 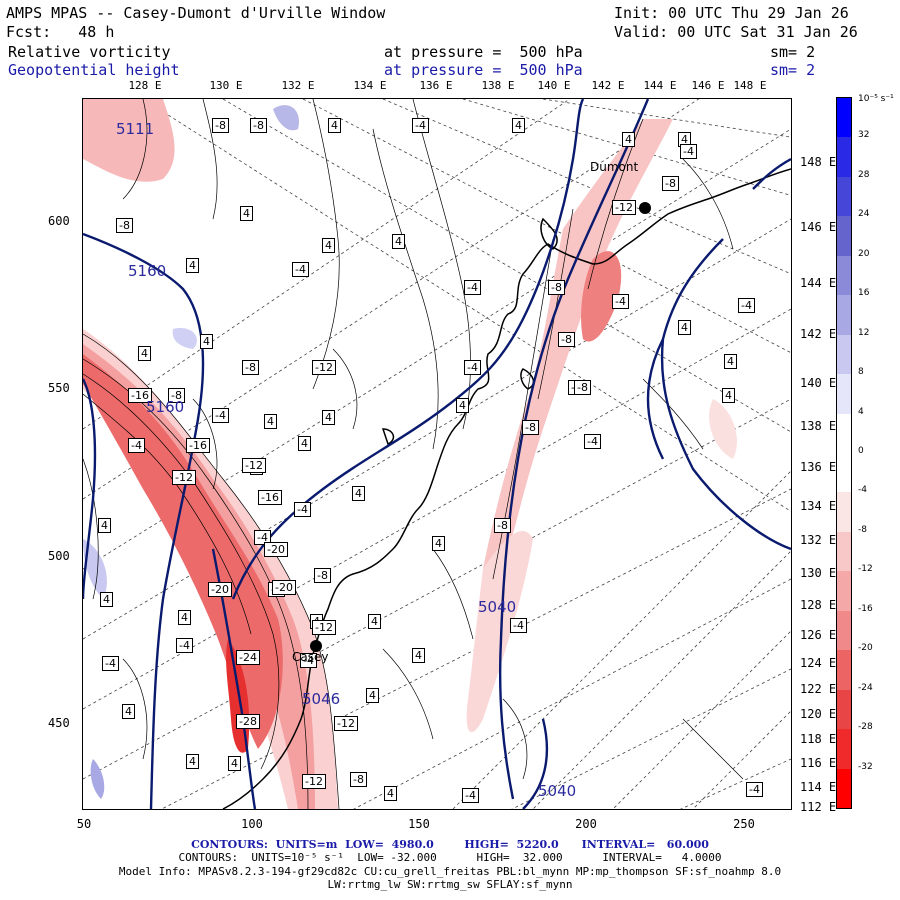 I want to click on latitude-label: 126 E, so click(x=818, y=635).